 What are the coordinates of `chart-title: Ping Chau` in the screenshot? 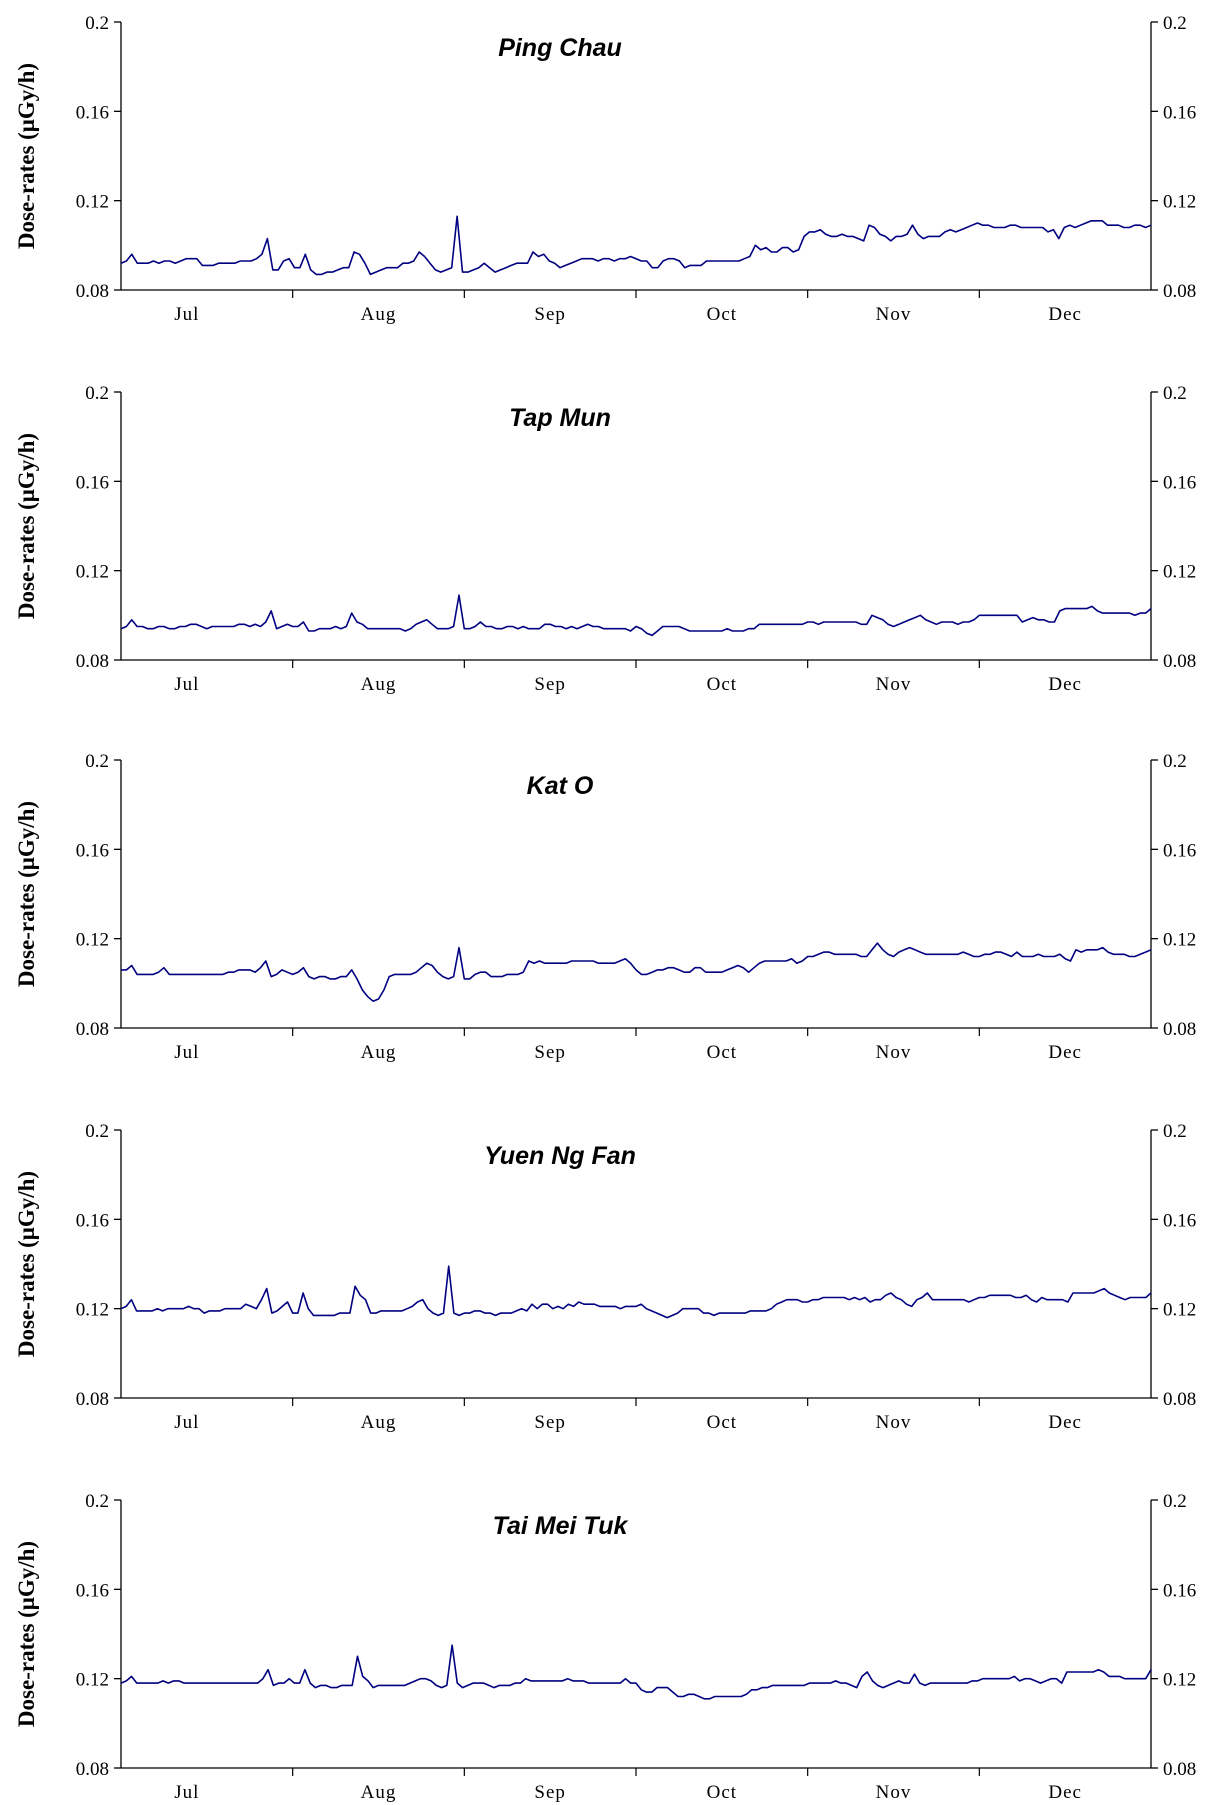 It's located at (560, 48).